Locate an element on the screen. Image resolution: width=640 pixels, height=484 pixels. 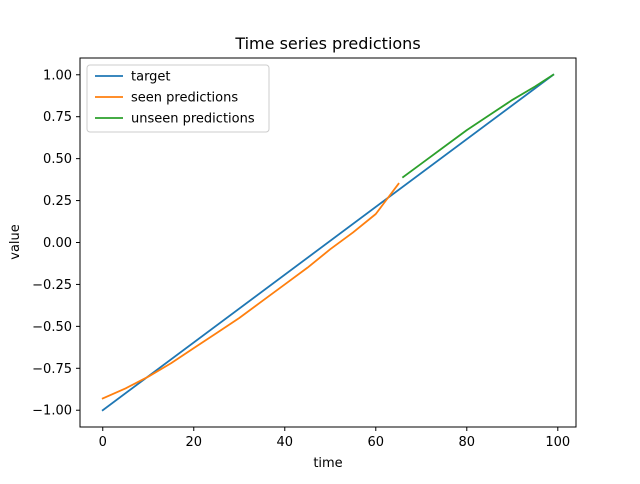
y-axis-label: value is located at coordinates (15, 242).